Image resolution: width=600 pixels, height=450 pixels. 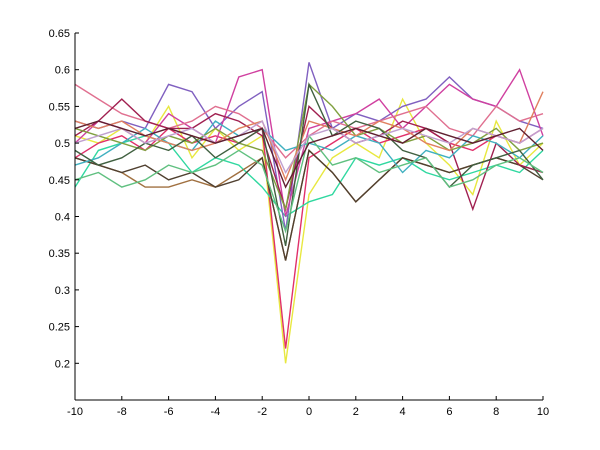 I want to click on y-tick-label: 0.65, so click(x=59, y=34).